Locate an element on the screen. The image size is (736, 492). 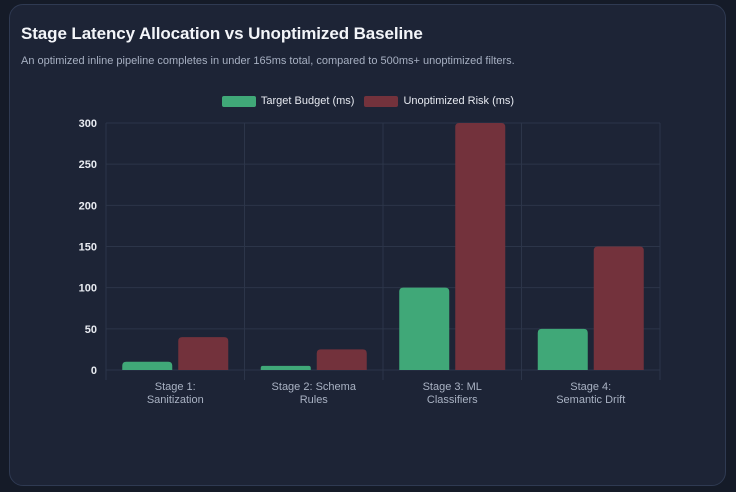
y-tick-label: 250 is located at coordinates (88, 165).